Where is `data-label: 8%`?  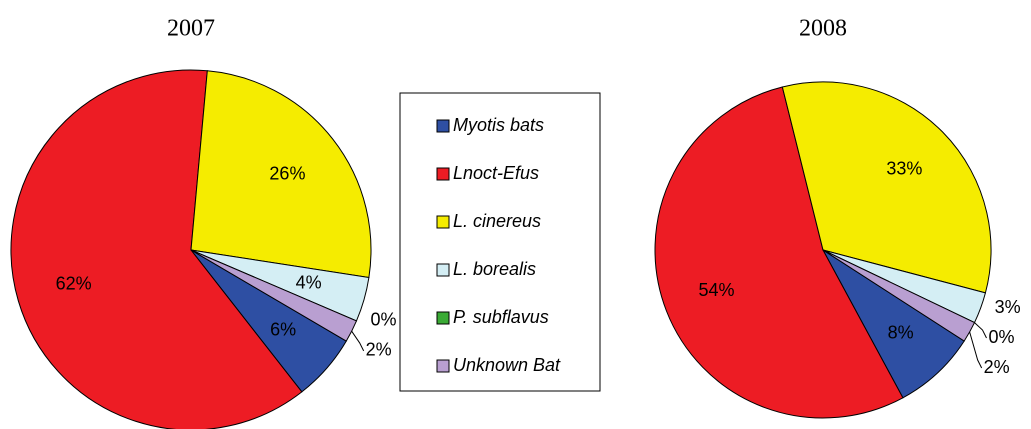 data-label: 8% is located at coordinates (901, 333).